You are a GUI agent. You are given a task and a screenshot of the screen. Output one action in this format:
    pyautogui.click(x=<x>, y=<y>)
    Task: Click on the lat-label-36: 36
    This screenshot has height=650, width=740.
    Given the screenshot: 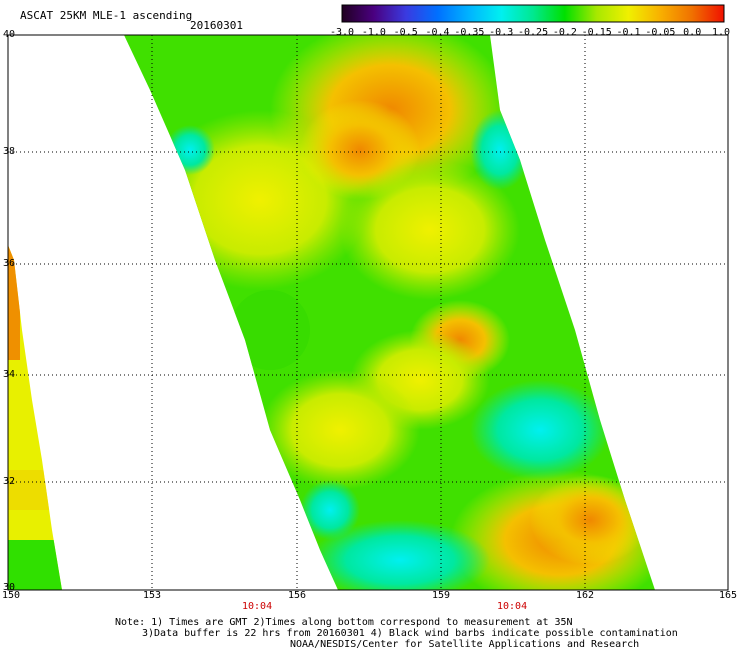 What is the action you would take?
    pyautogui.click(x=9, y=263)
    